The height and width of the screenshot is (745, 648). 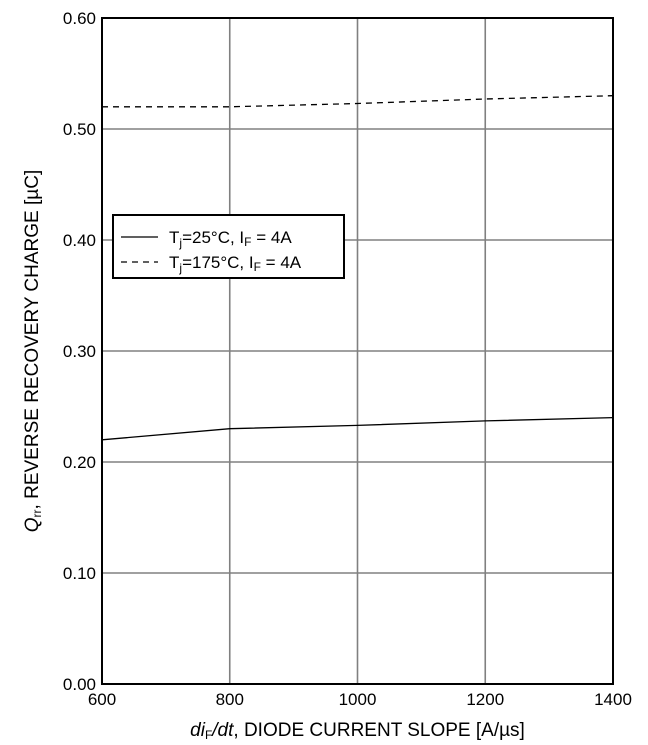 I want to click on y-tick-labels: 0.00 0.10 0.20 0.30 0.40 0.50 0.60, so click(x=79, y=351).